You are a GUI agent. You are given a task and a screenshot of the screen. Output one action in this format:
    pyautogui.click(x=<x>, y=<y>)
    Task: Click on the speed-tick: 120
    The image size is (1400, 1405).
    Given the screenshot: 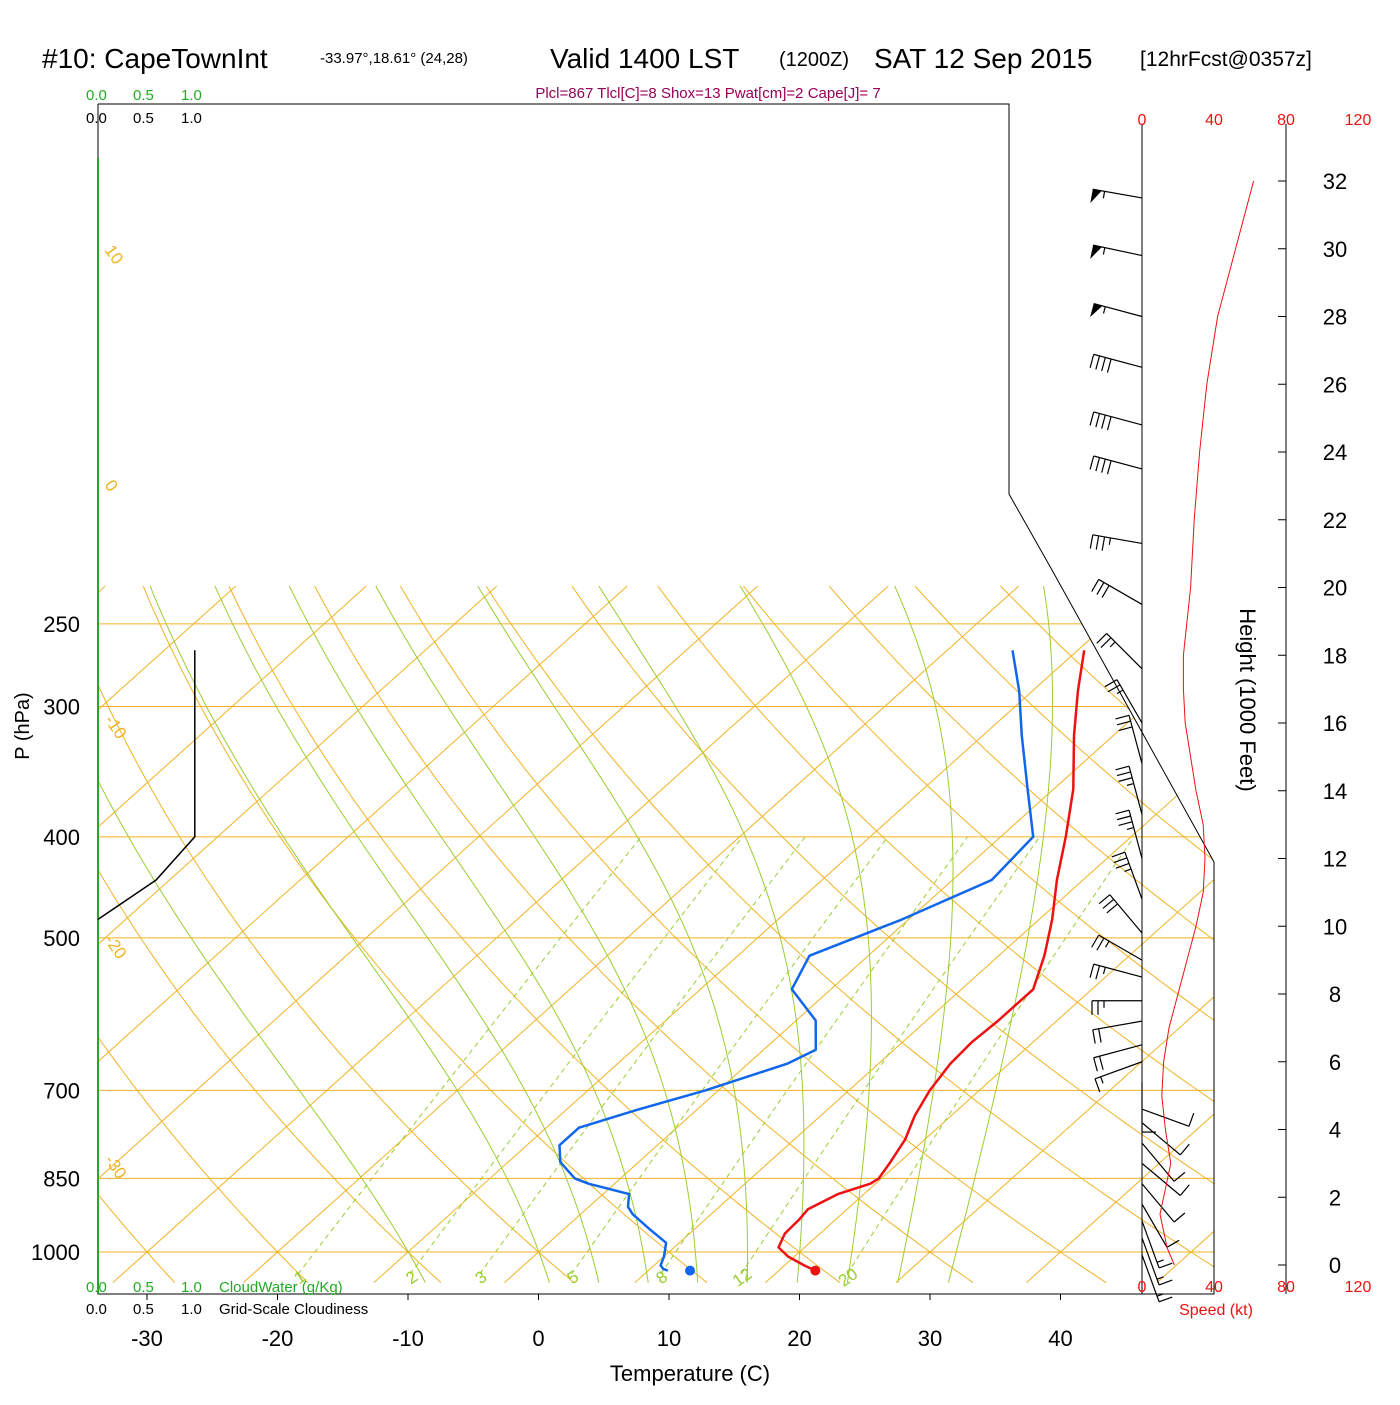 What is the action you would take?
    pyautogui.click(x=1358, y=1287)
    